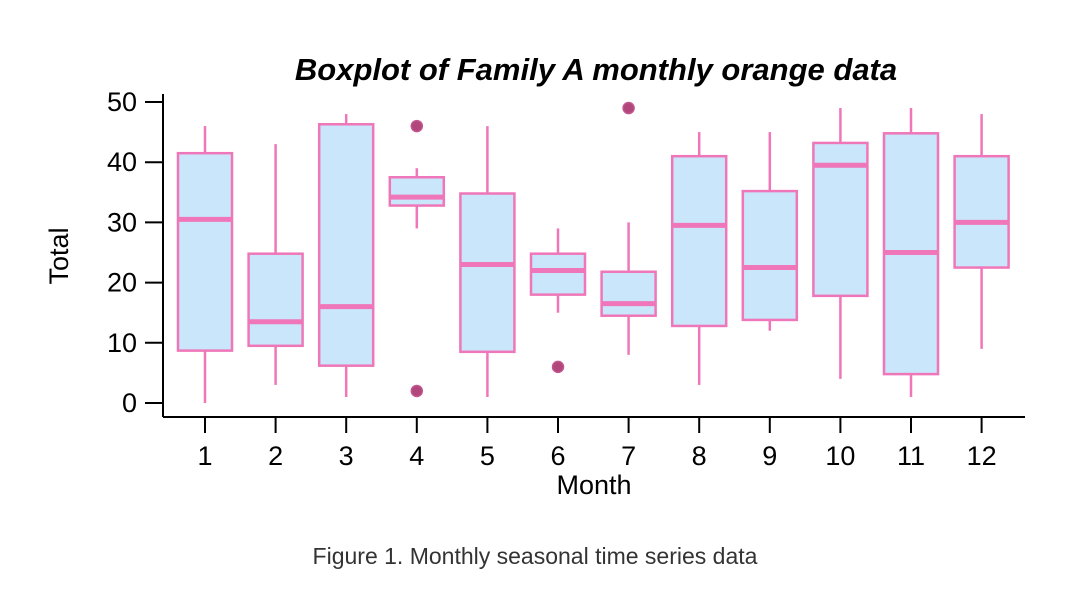 The height and width of the screenshot is (604, 1070). What do you see at coordinates (204, 456) in the screenshot?
I see `x-tick-label: 1` at bounding box center [204, 456].